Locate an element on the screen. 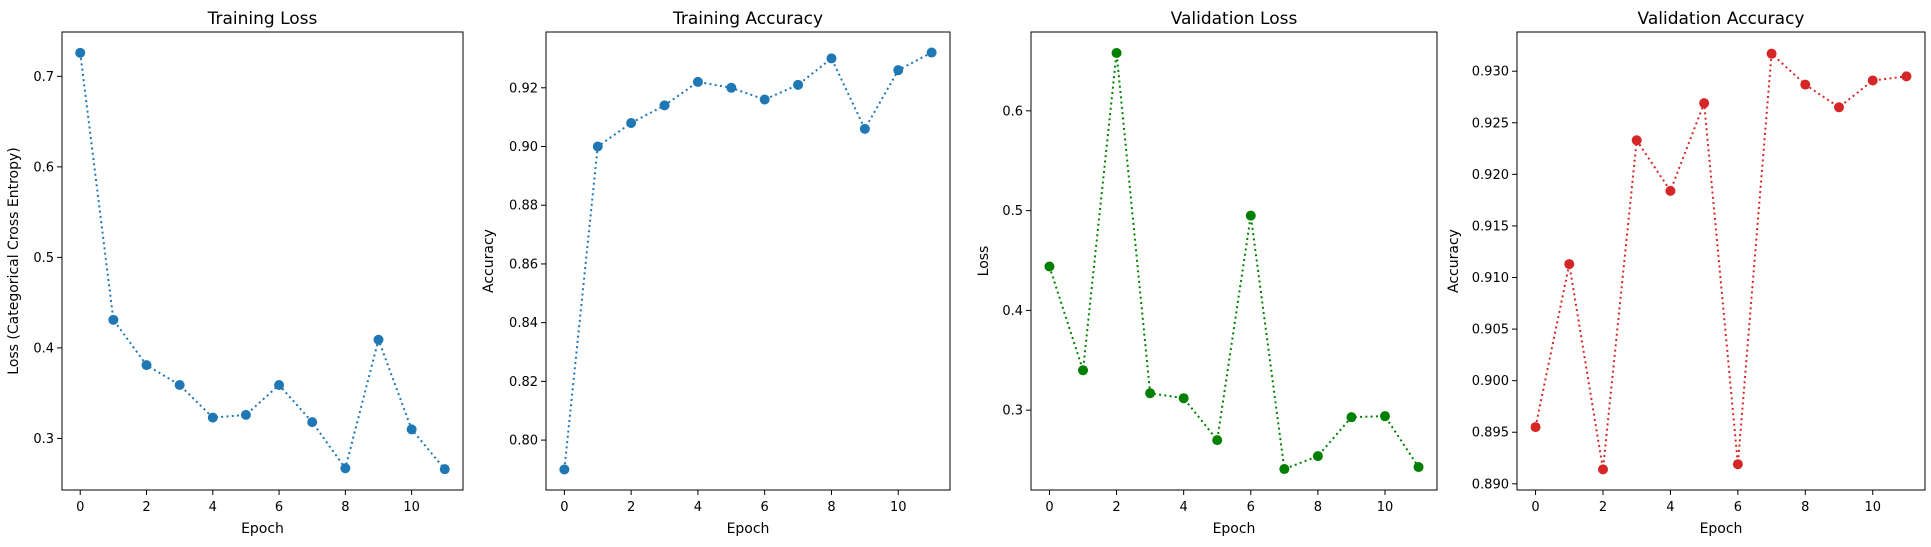 The image size is (1931, 547). y-tick-label: 0.910 is located at coordinates (1490, 278).